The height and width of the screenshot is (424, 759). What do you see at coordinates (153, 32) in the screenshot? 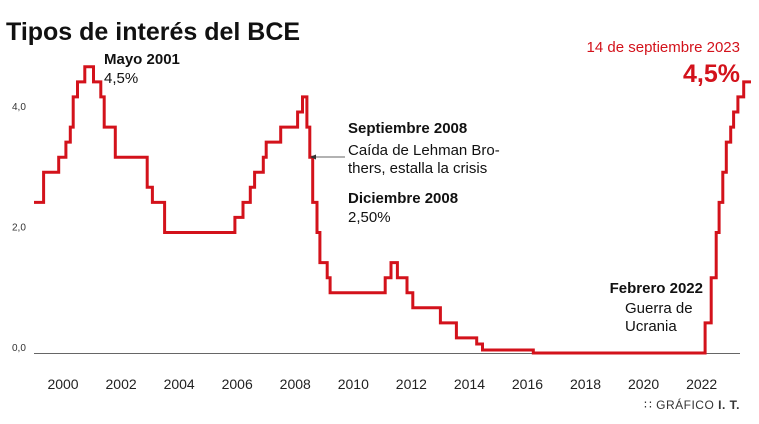
I see `chart-title: Tipos de interés del BCE` at bounding box center [153, 32].